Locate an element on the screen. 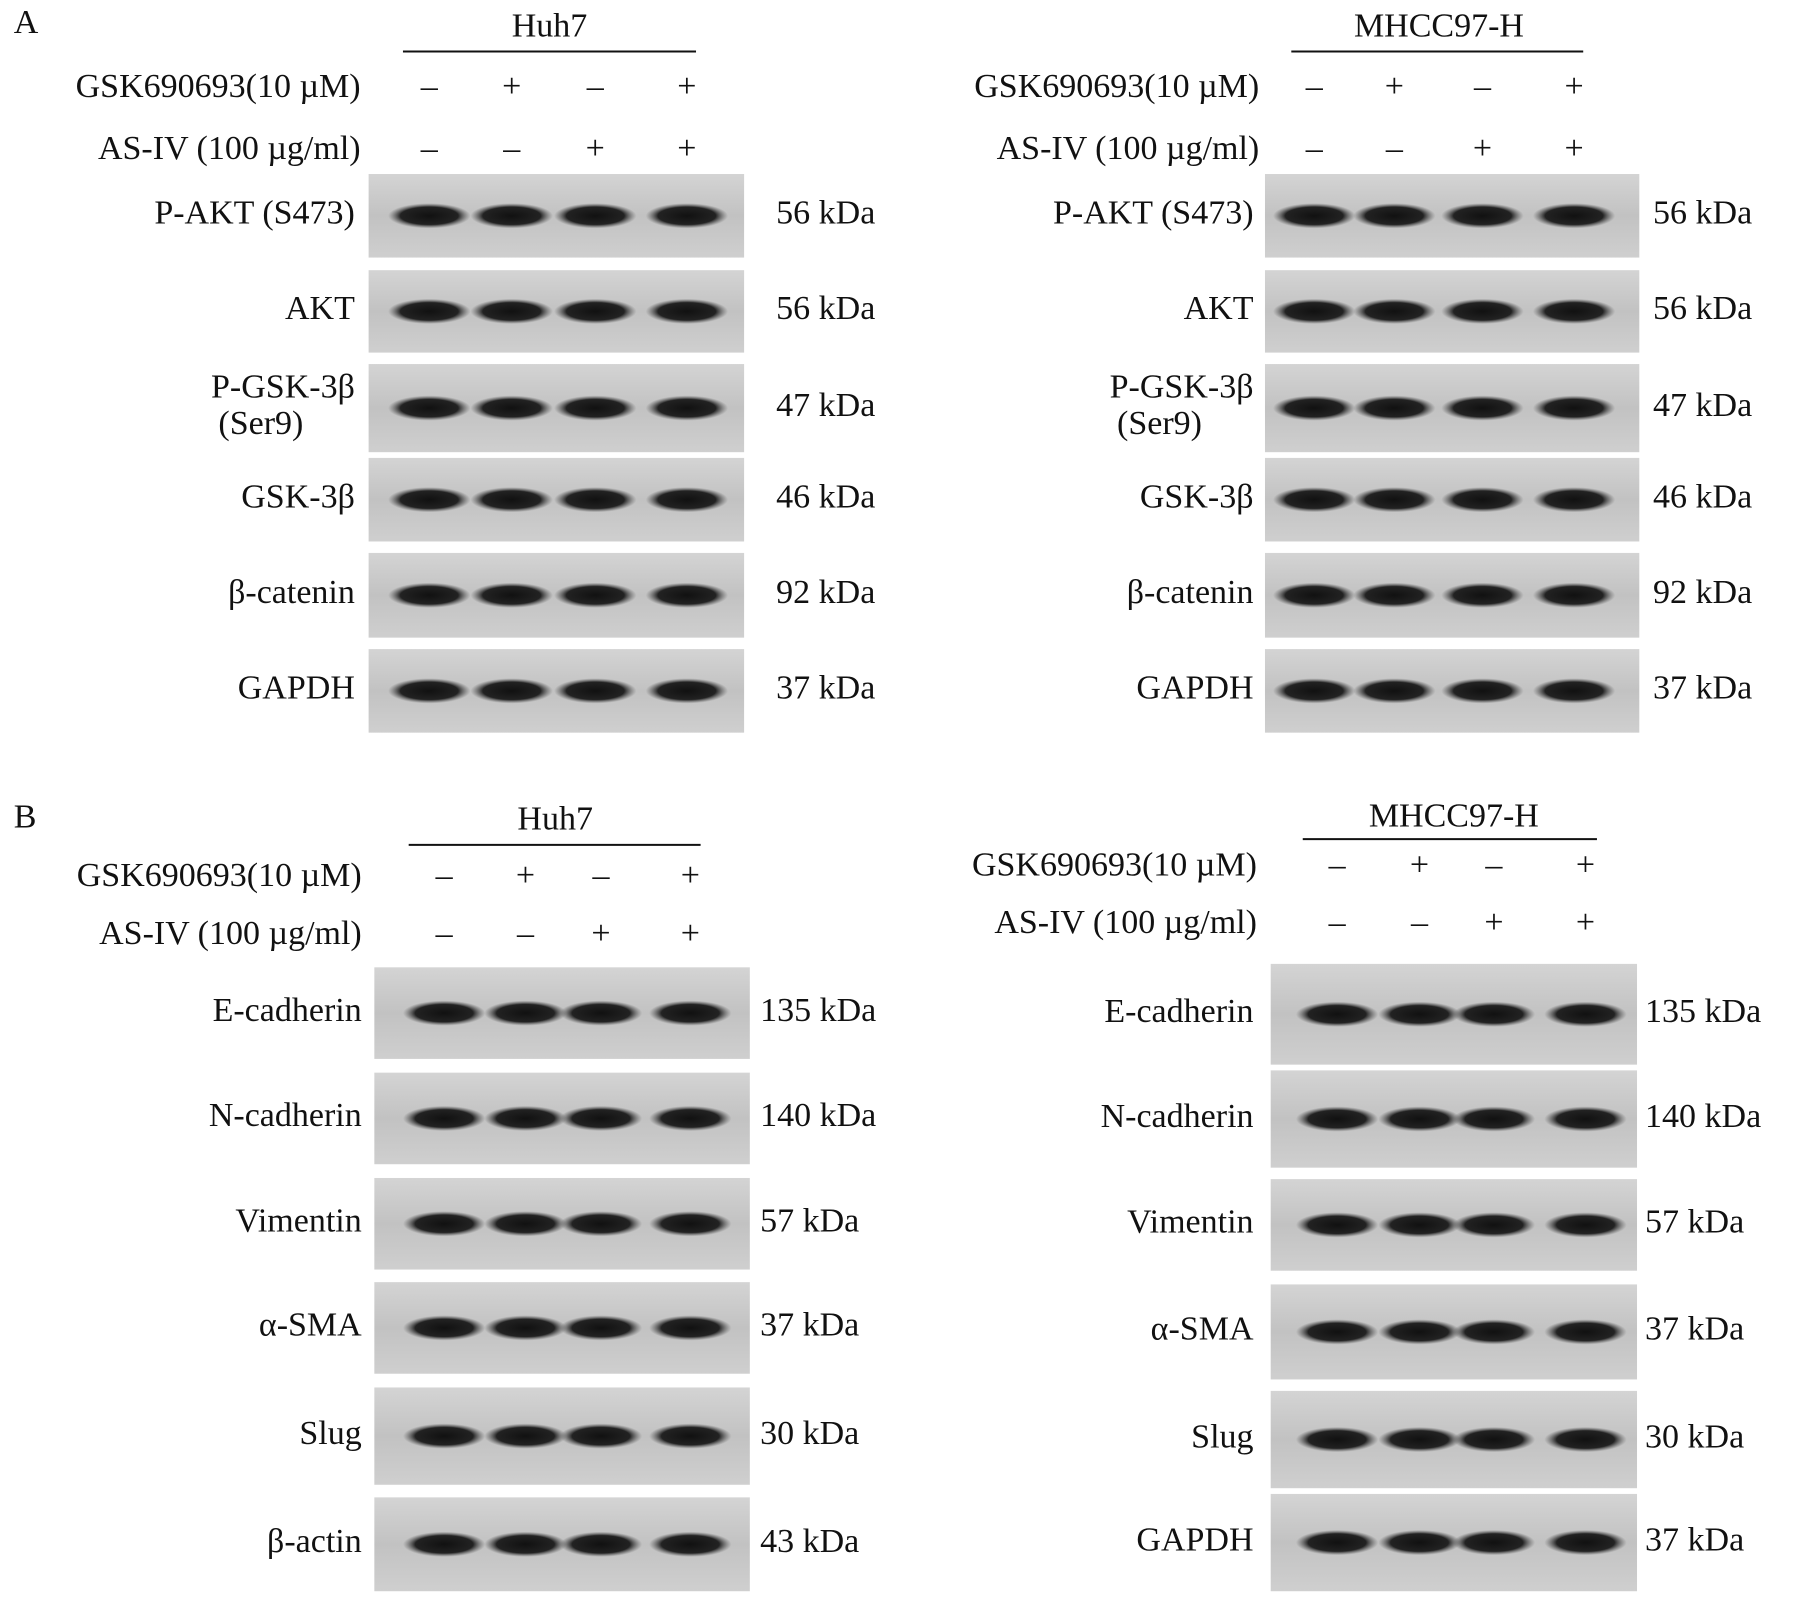  band-size: 92 kDa is located at coordinates (825, 592).